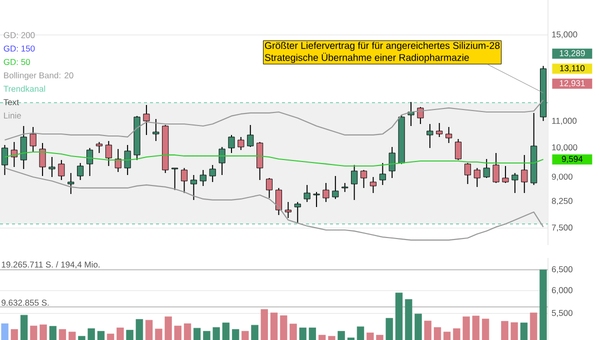 Image resolution: width=600 pixels, height=340 pixels. I want to click on ref-line-label: Trendkanal, so click(25, 89).